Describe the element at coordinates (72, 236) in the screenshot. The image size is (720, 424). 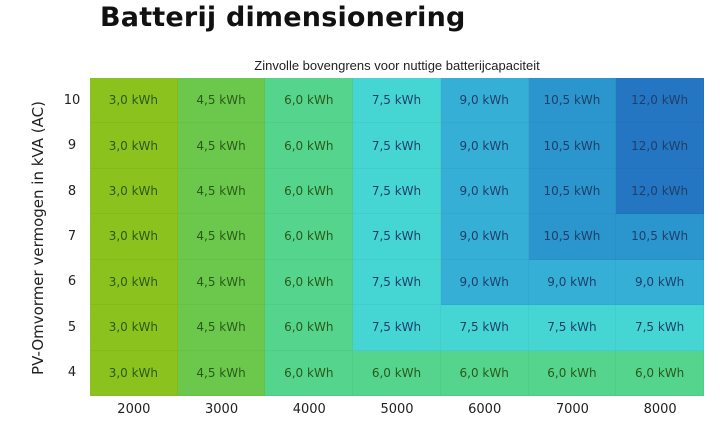
I see `y-tick-label: 7` at that location.